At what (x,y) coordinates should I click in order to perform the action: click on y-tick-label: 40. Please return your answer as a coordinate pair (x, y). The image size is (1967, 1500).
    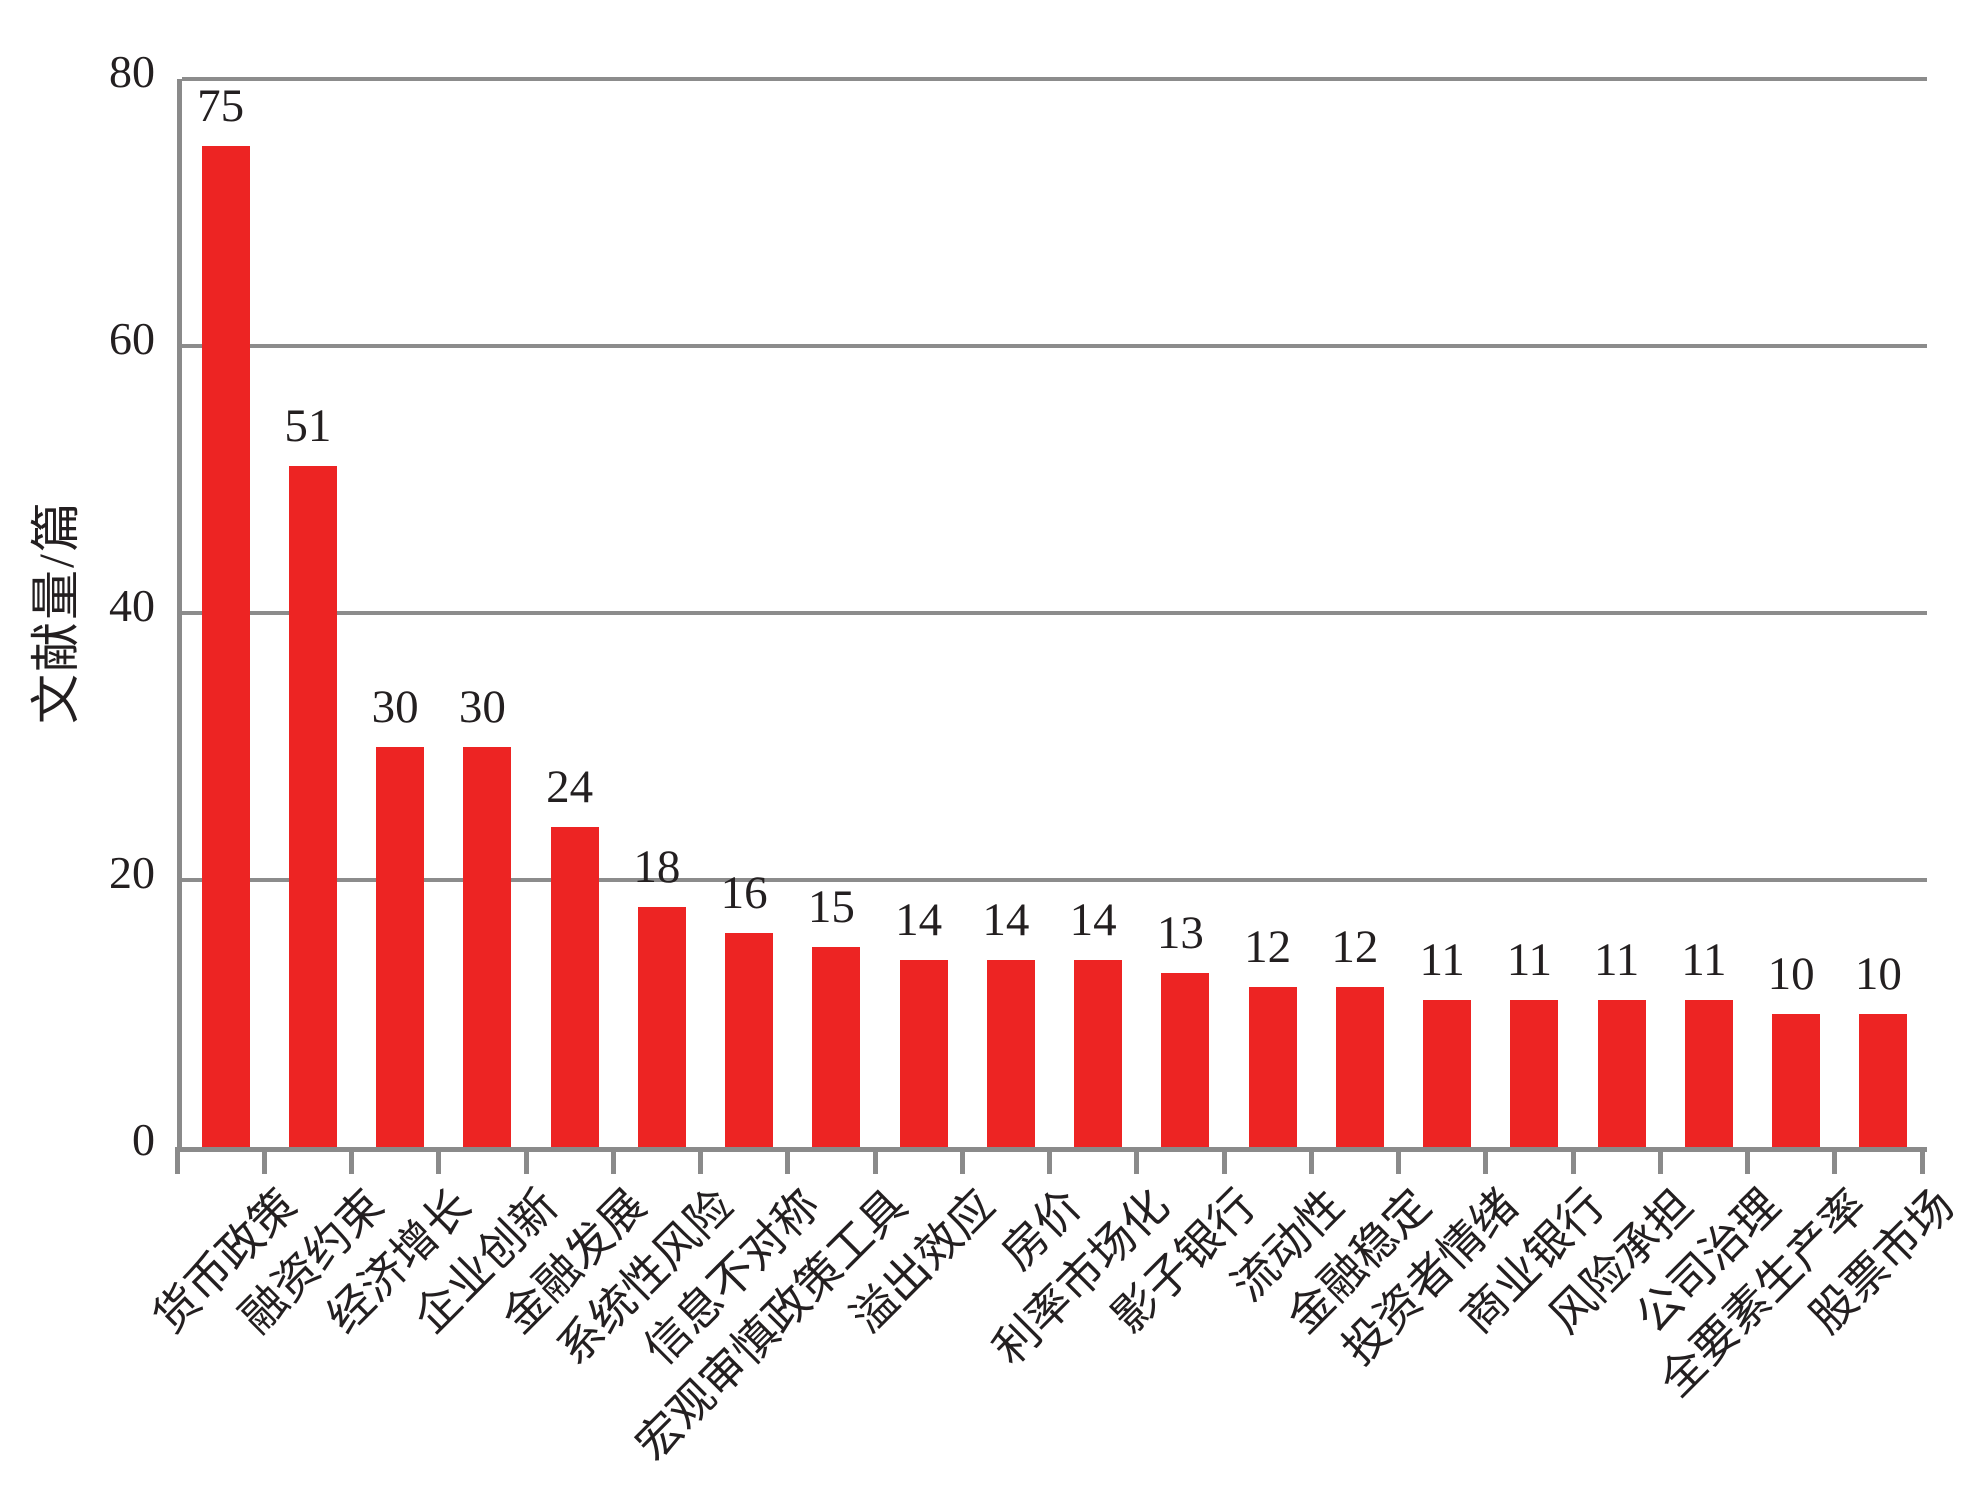
    Looking at the image, I should click on (132, 605).